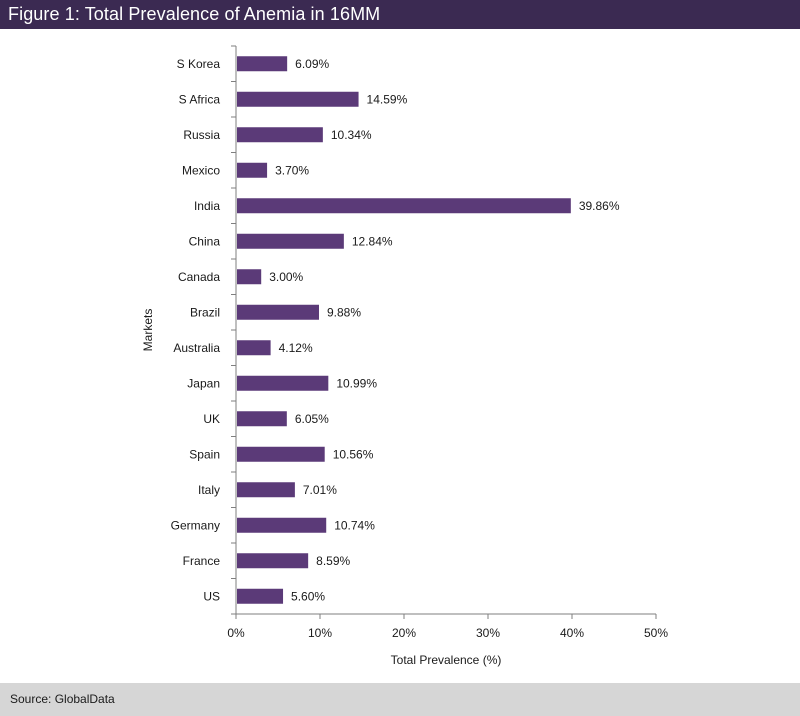 The width and height of the screenshot is (800, 716). What do you see at coordinates (205, 241) in the screenshot?
I see `category-label: China` at bounding box center [205, 241].